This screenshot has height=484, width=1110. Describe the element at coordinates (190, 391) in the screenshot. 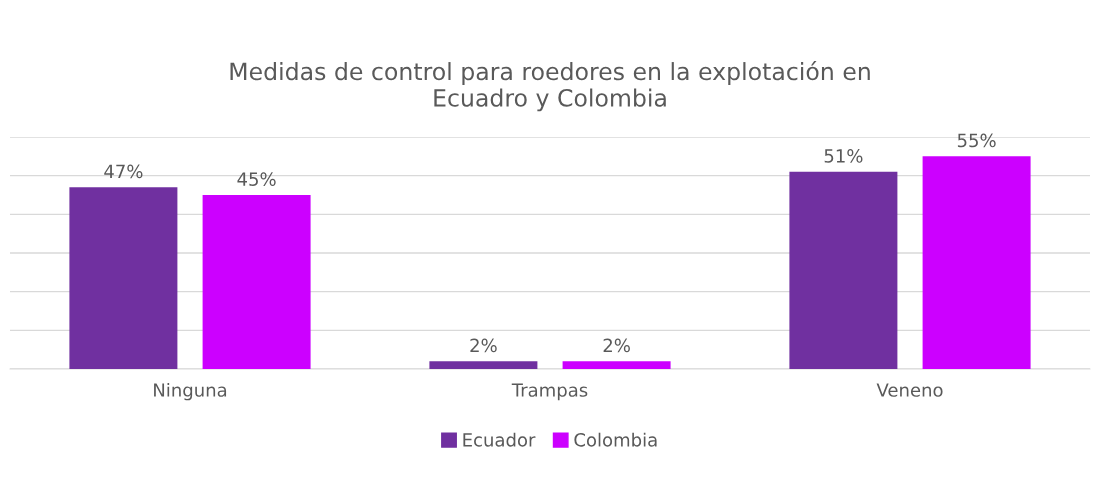

I see `x-tick-label: Ninguna` at that location.